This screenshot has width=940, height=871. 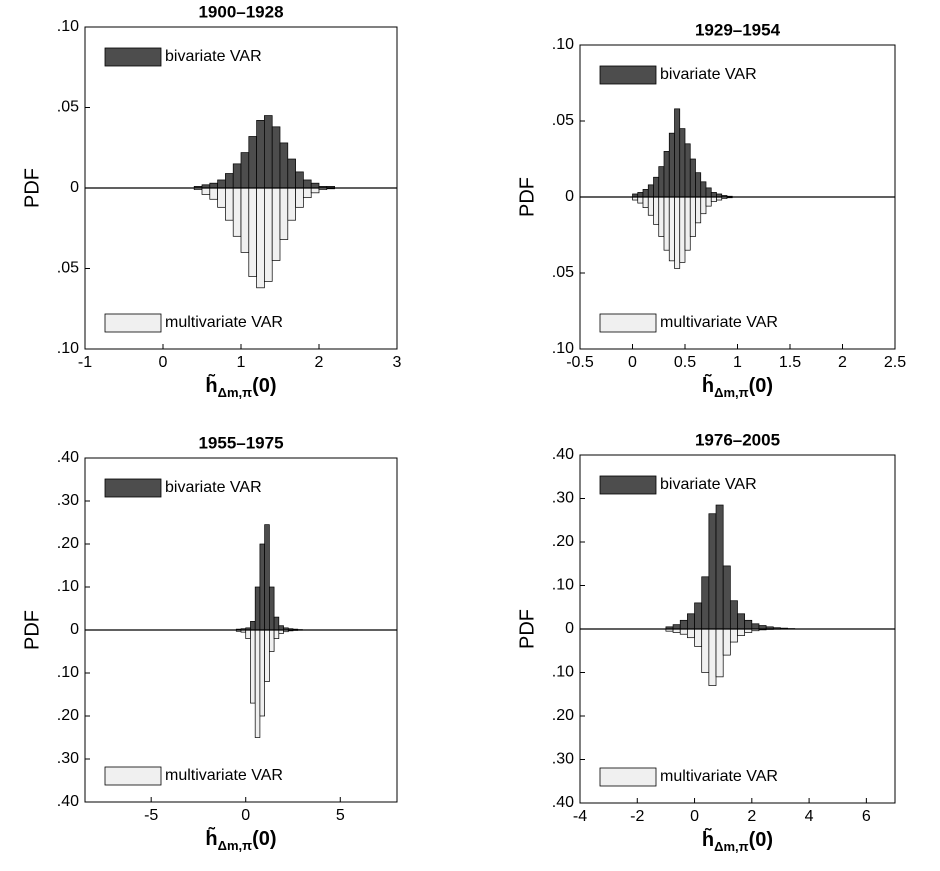 What do you see at coordinates (580, 362) in the screenshot?
I see `x-tick-label: -0.5` at bounding box center [580, 362].